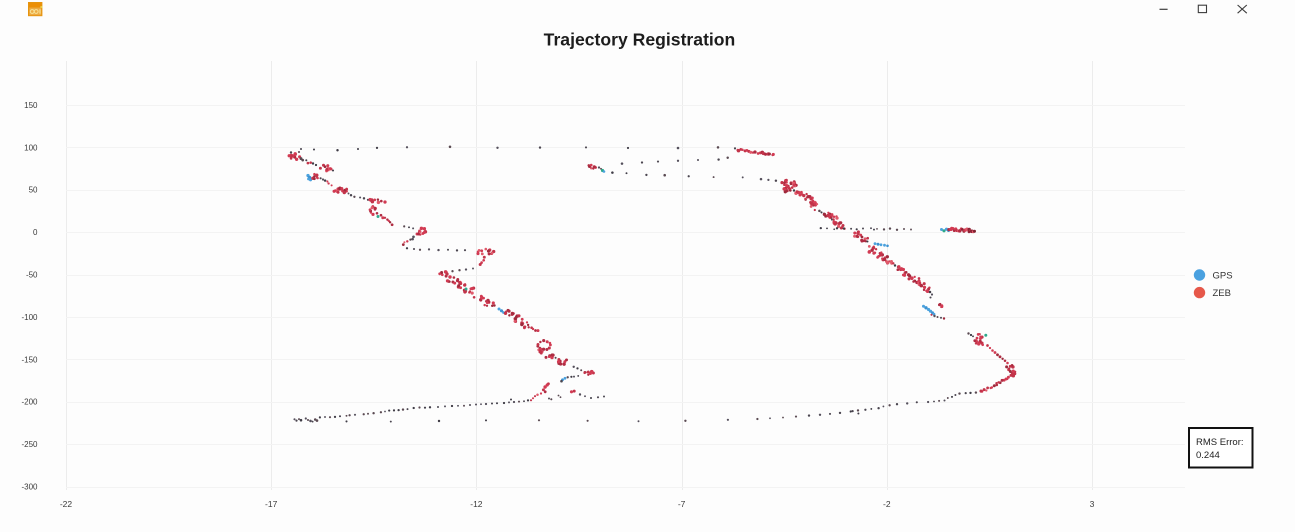 This screenshot has height=532, width=1295. I want to click on svg-text: -22, so click(66, 504).